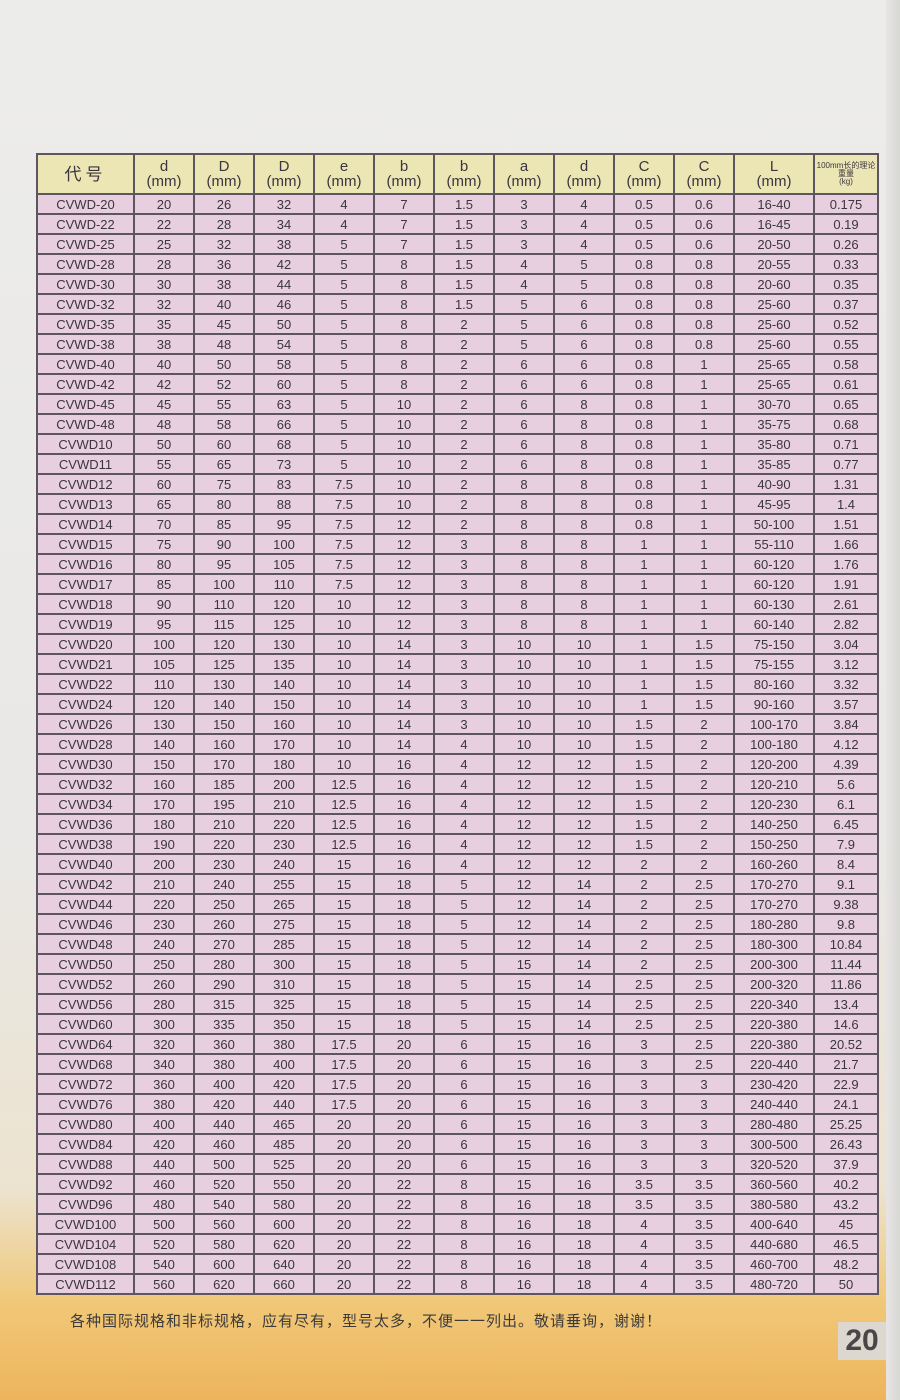  Describe the element at coordinates (846, 684) in the screenshot. I see `table-cell: 3.32` at that location.